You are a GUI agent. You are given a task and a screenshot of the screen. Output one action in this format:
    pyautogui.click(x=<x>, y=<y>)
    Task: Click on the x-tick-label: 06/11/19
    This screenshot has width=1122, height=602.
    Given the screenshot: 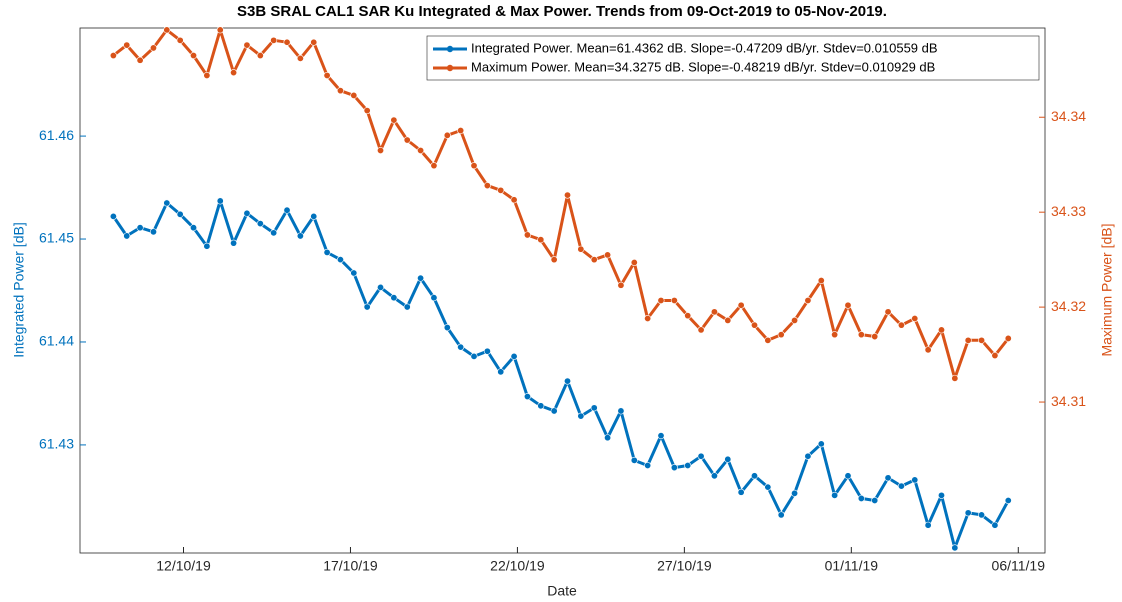 What is the action you would take?
    pyautogui.click(x=1019, y=566)
    